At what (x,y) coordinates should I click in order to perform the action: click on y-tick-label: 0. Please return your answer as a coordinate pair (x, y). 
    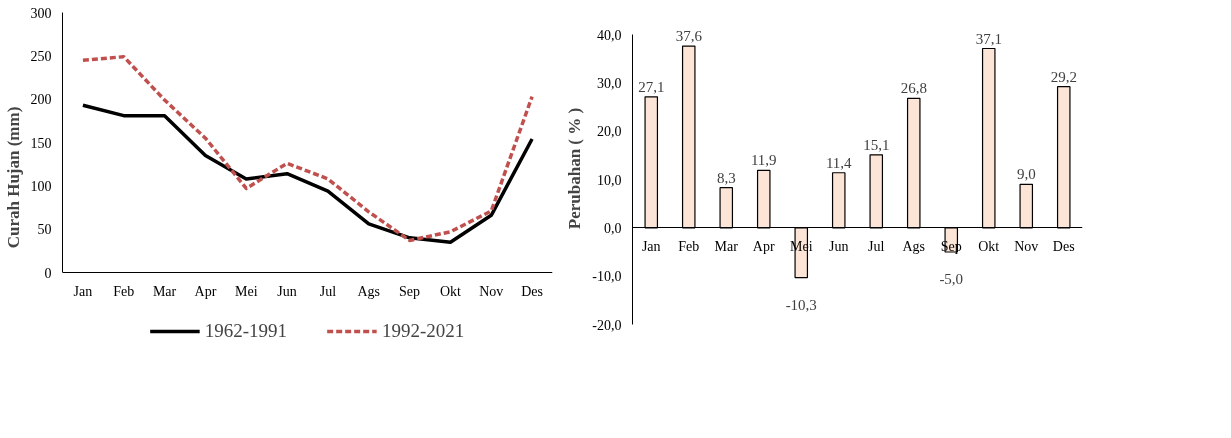
    Looking at the image, I should click on (48, 273).